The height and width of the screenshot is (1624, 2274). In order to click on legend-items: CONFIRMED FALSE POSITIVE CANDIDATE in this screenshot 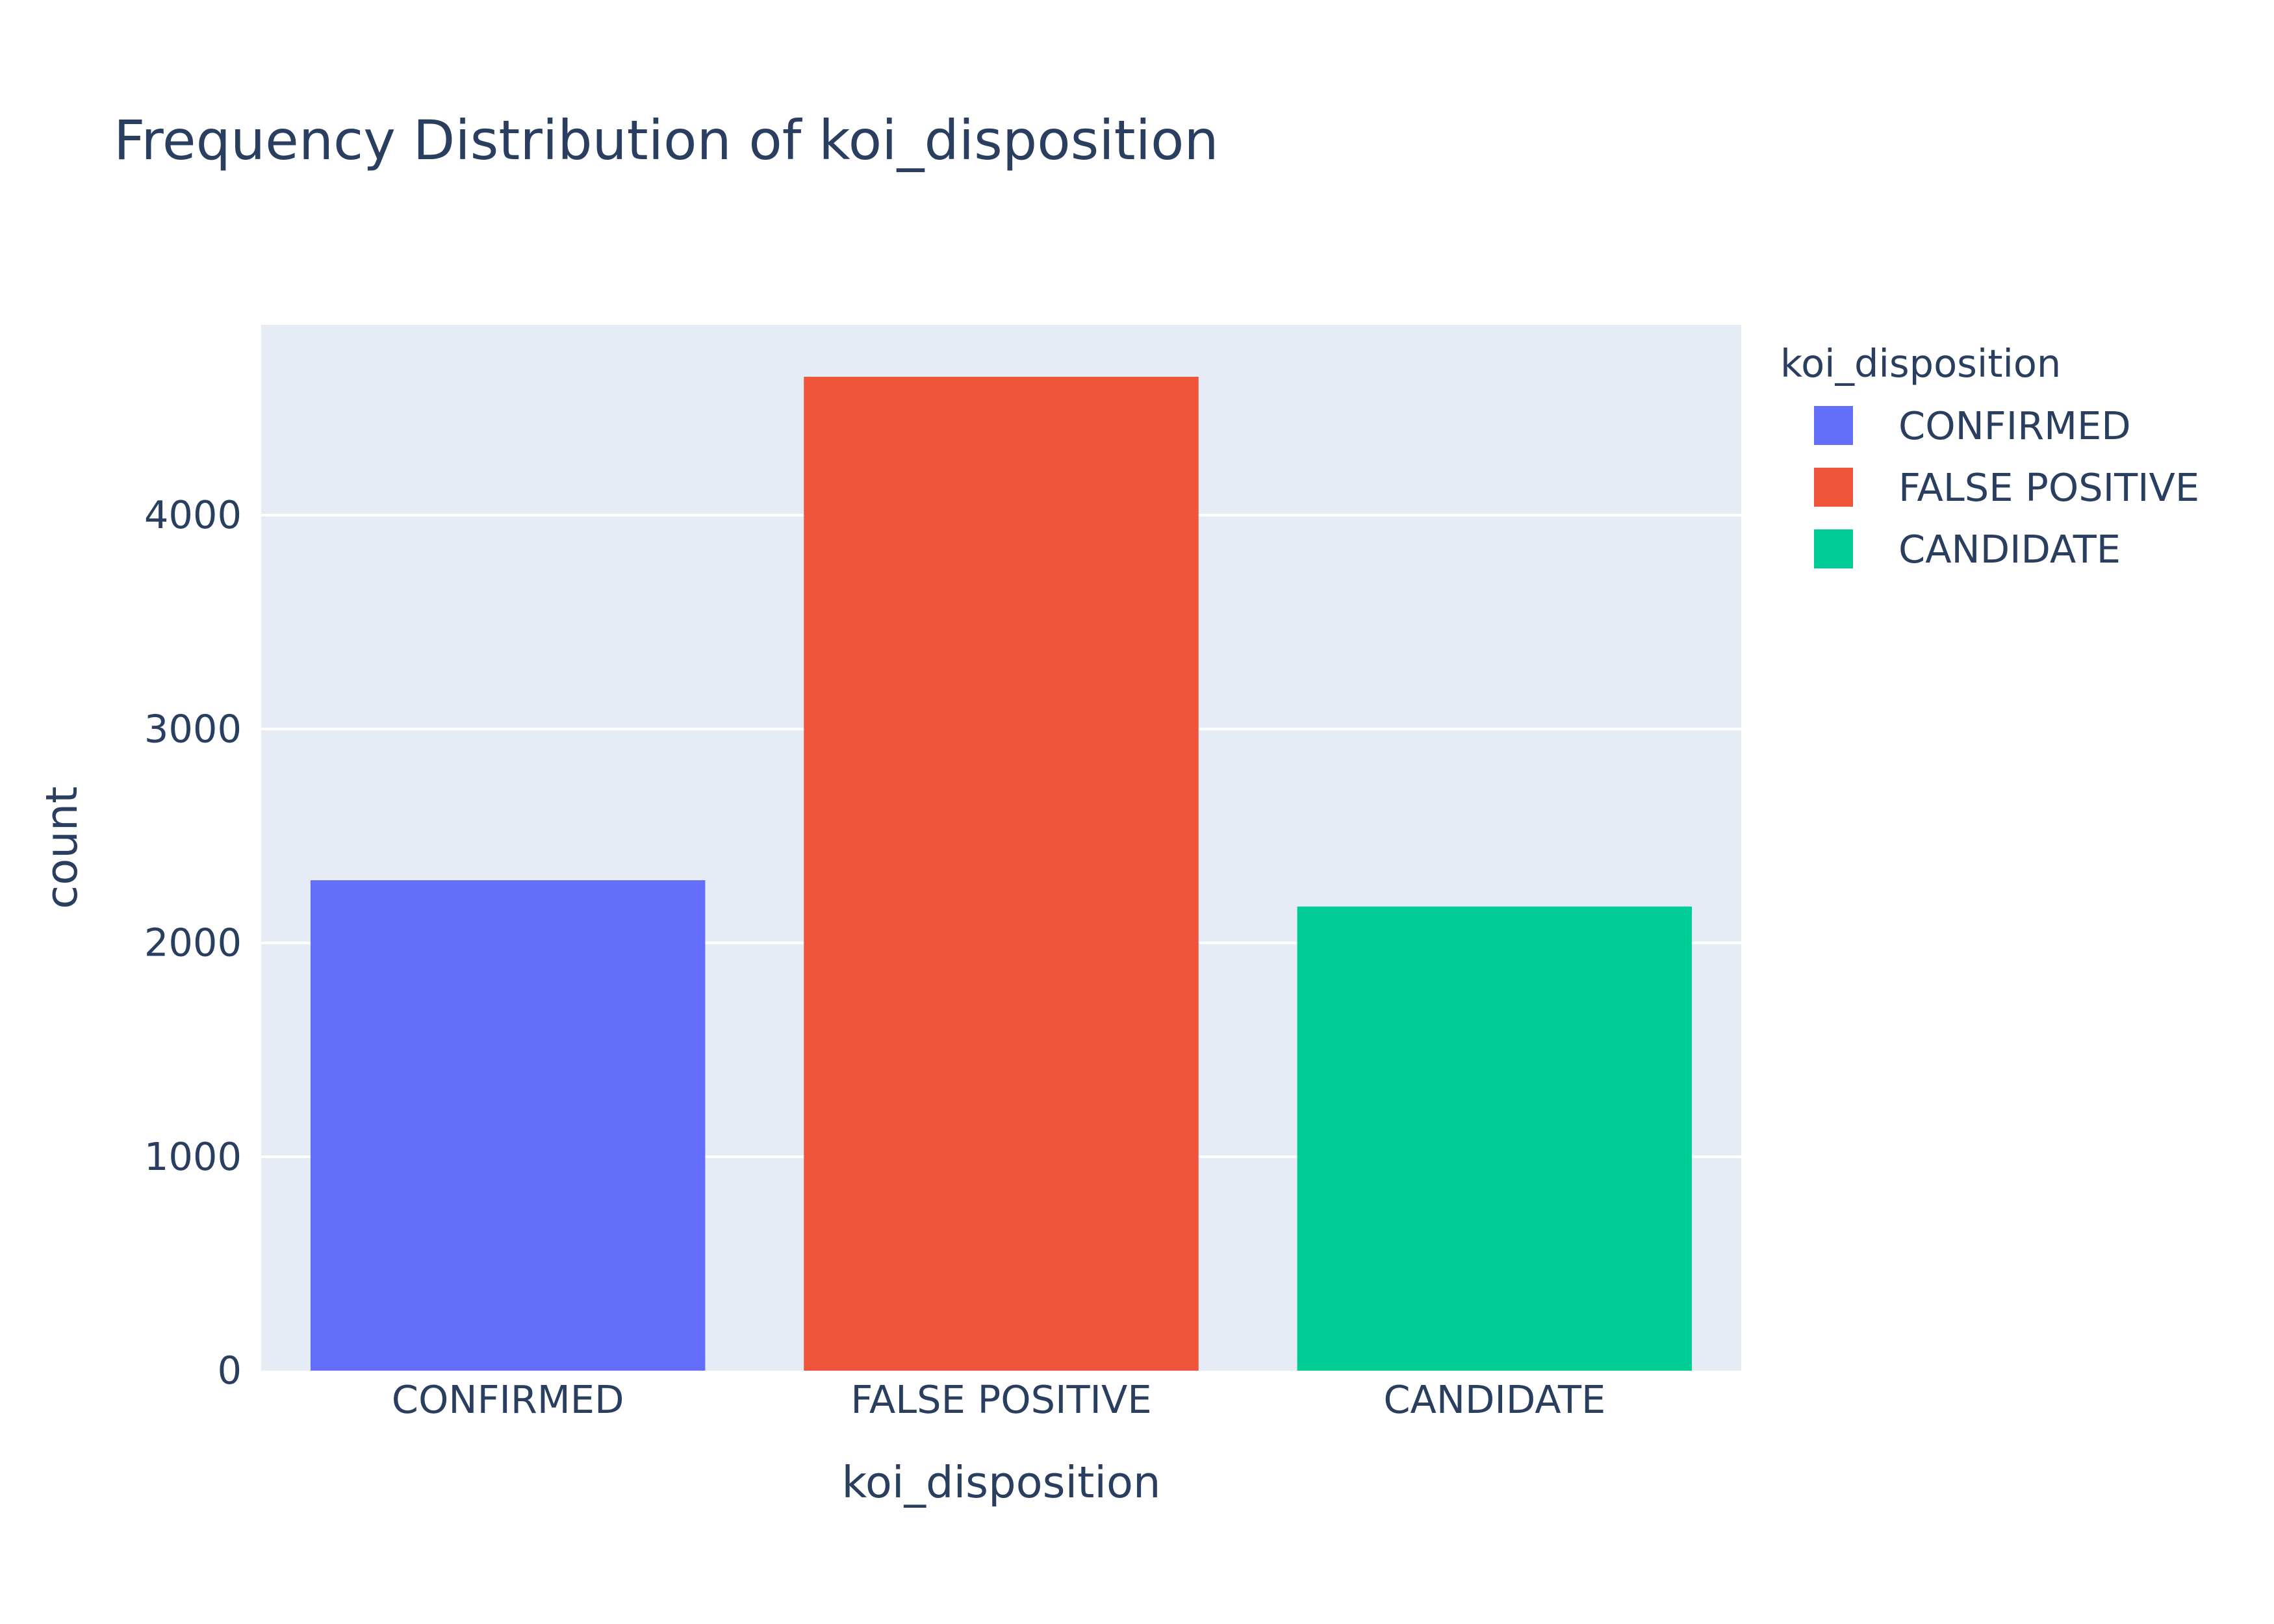, I will do `click(2006, 487)`.